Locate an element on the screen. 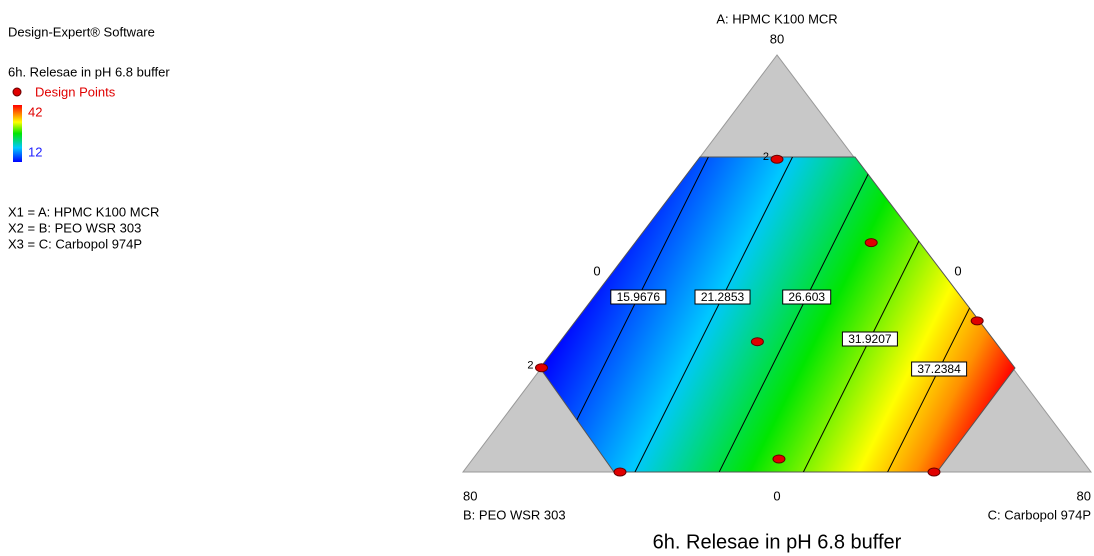  chart-title: 6h. Relesae in pH 6.8 buffer is located at coordinates (777, 542).